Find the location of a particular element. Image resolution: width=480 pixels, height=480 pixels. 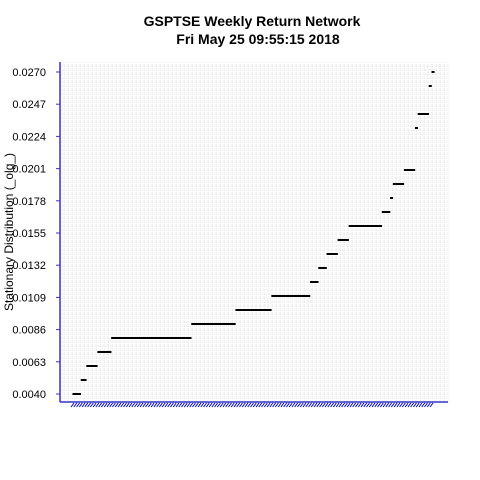

y-tick-label: 0.0109 is located at coordinates (29, 298).